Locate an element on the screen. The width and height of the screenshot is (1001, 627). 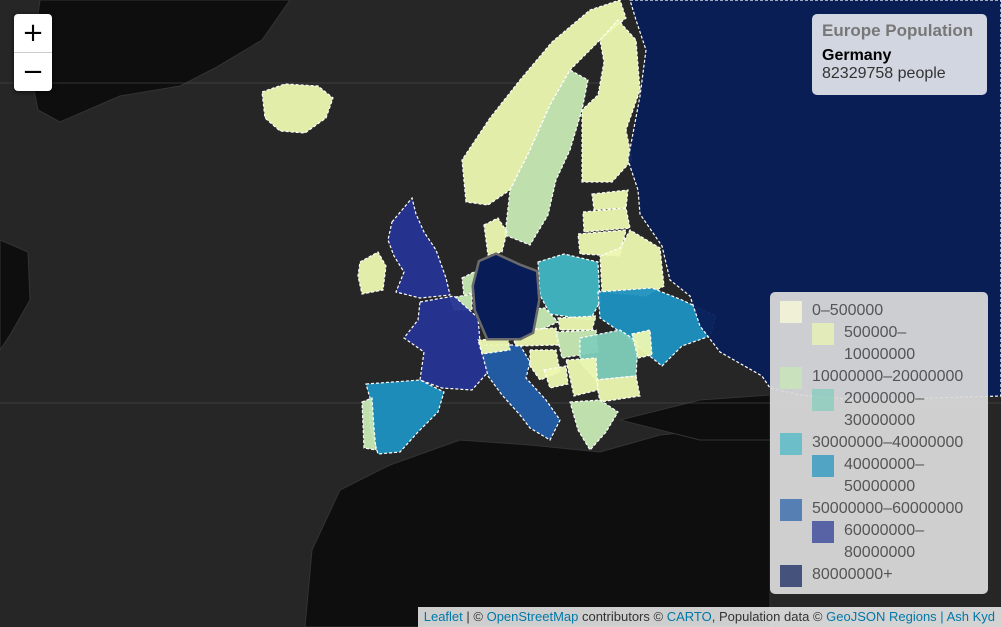
country-bulgaria is located at coordinates (618, 389).